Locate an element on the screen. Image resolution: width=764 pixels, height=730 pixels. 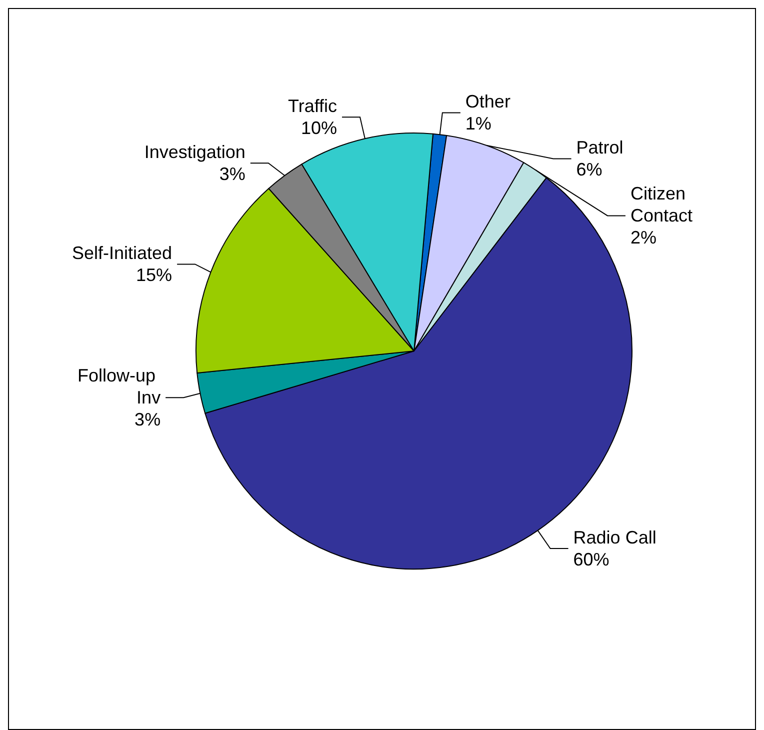
data-label: 1% is located at coordinates (478, 124).